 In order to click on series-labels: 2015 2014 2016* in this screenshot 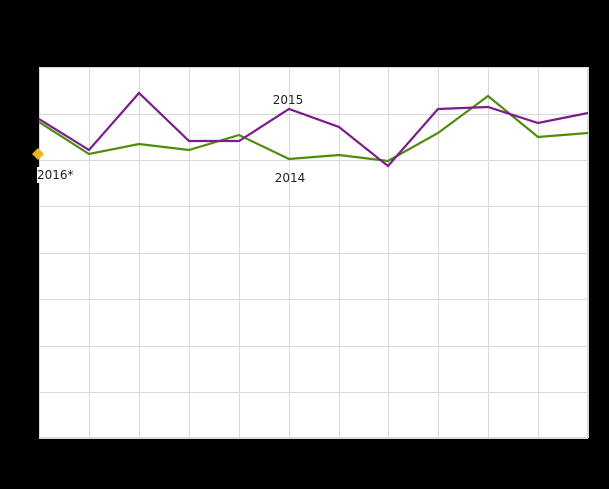, I will do `click(171, 139)`.